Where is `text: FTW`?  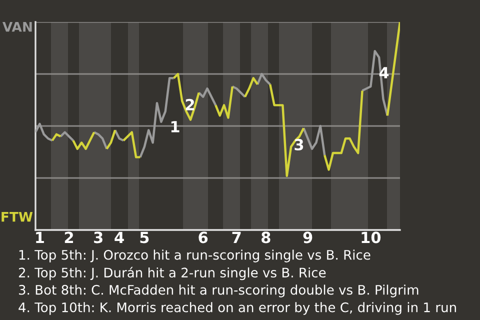 text: FTW is located at coordinates (17, 217).